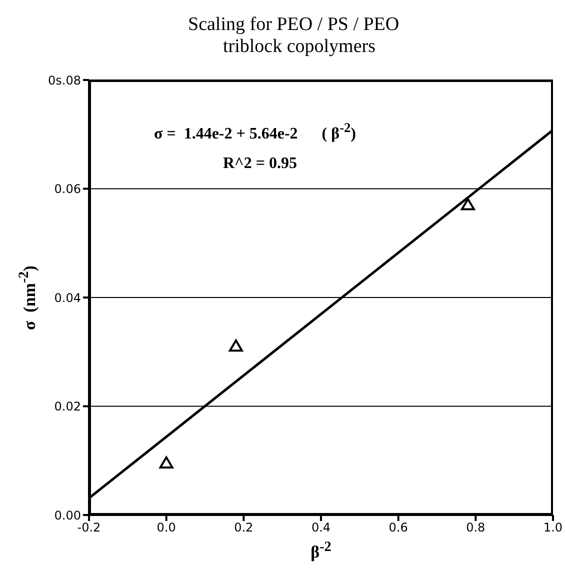 This screenshot has height=571, width=565. What do you see at coordinates (67, 189) in the screenshot?
I see `y-tick-label: 0.06` at bounding box center [67, 189].